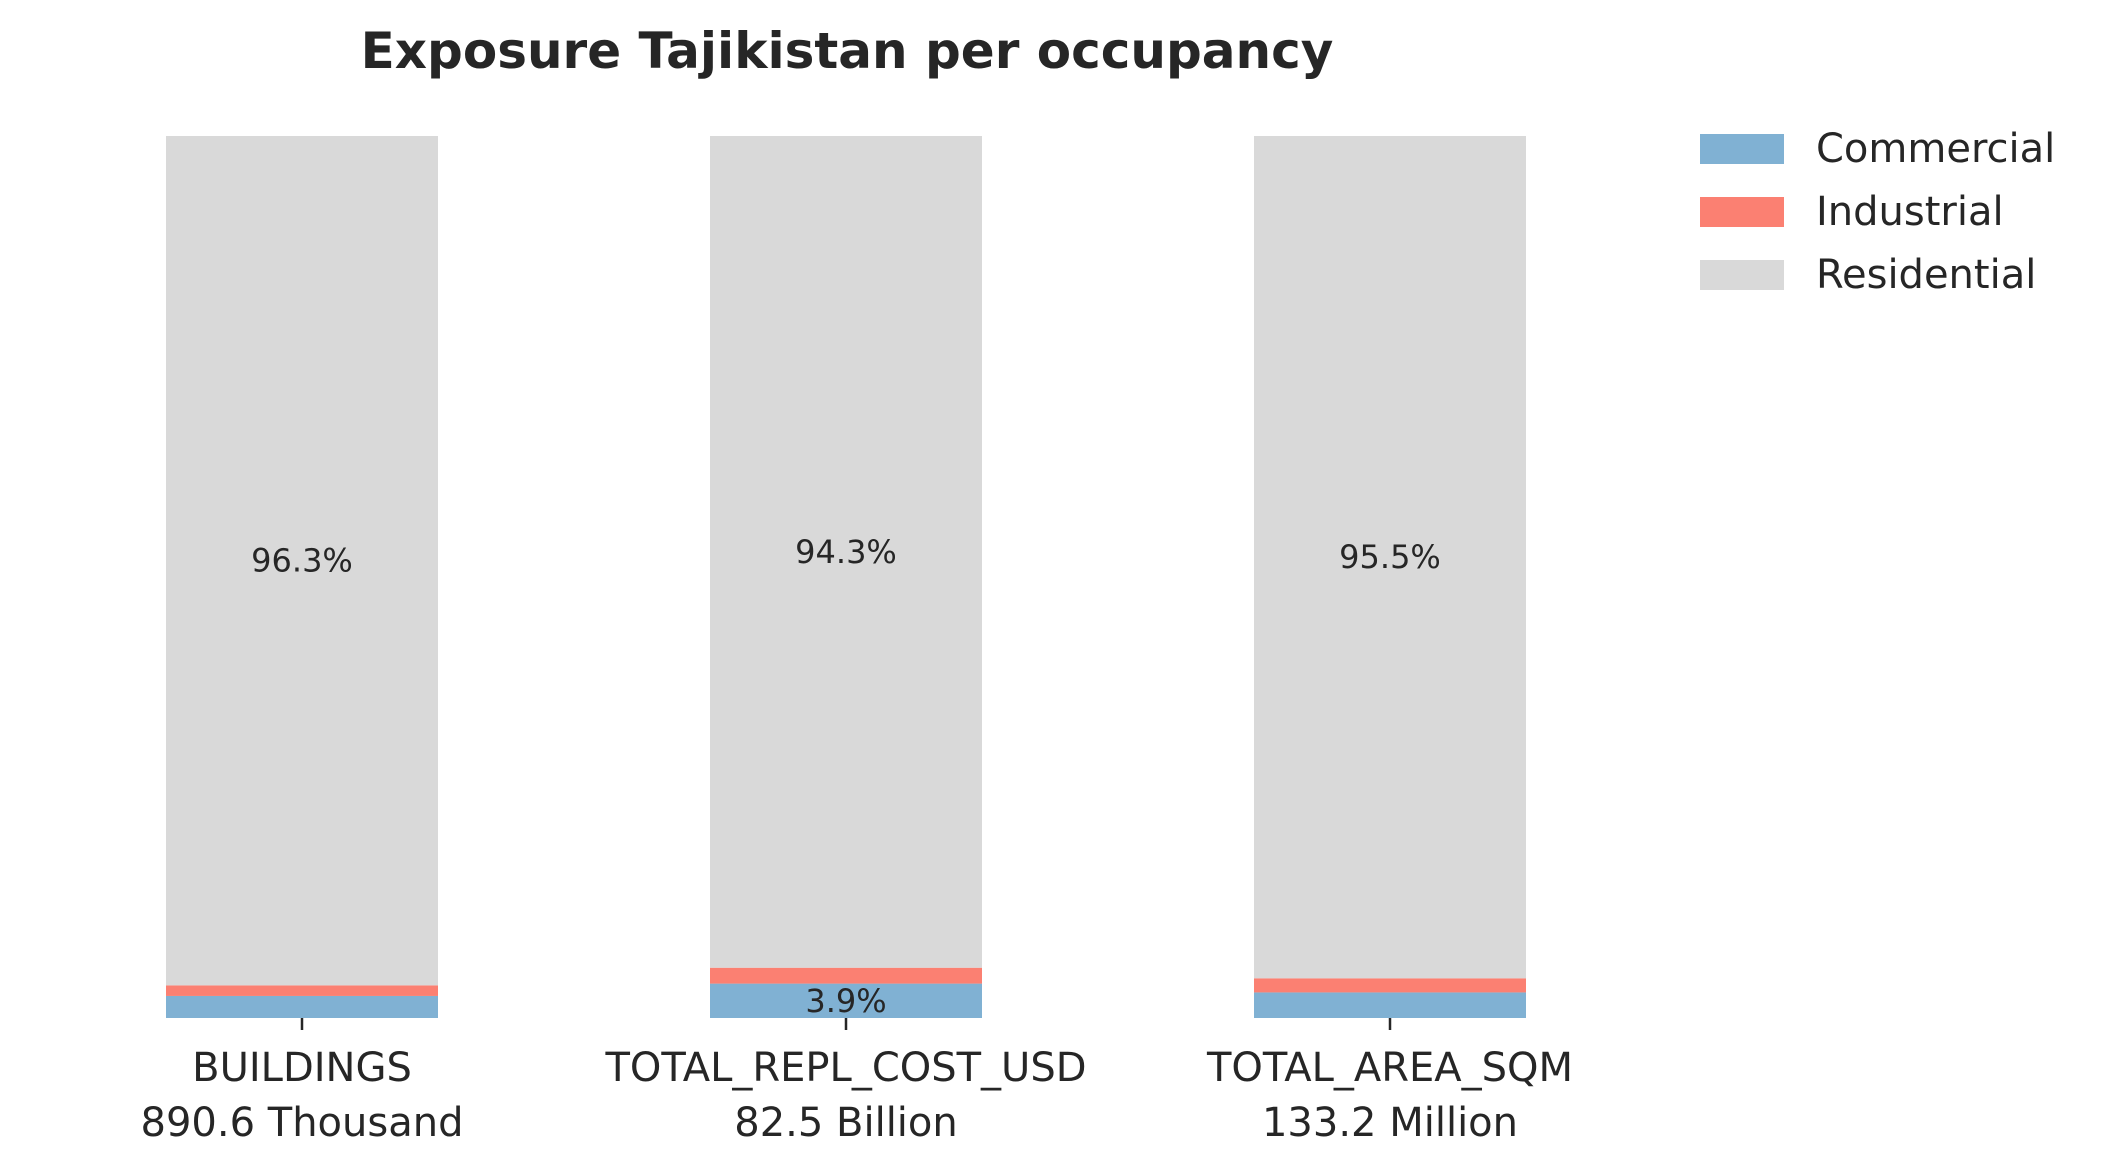 The image size is (2107, 1173). Describe the element at coordinates (302, 1068) in the screenshot. I see `x-tick-label: BUILDINGS` at that location.